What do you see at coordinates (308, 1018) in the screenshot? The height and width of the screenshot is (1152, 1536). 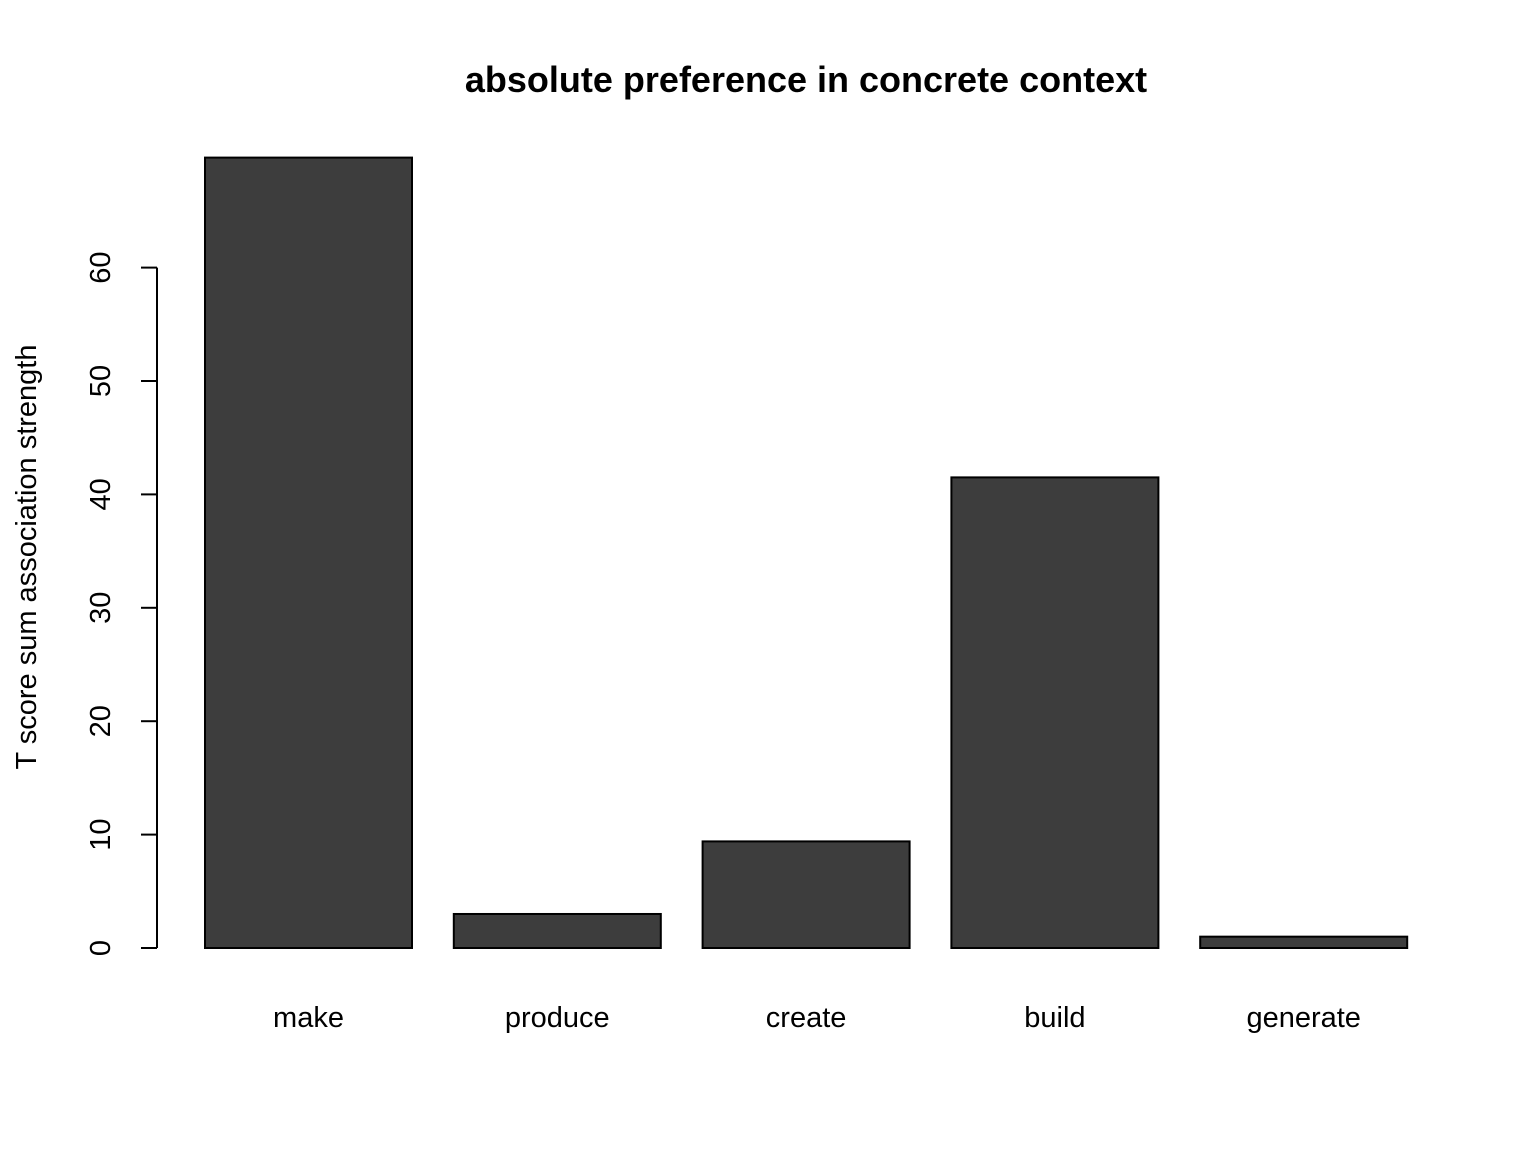 I see `x-tick-label-make: make` at bounding box center [308, 1018].